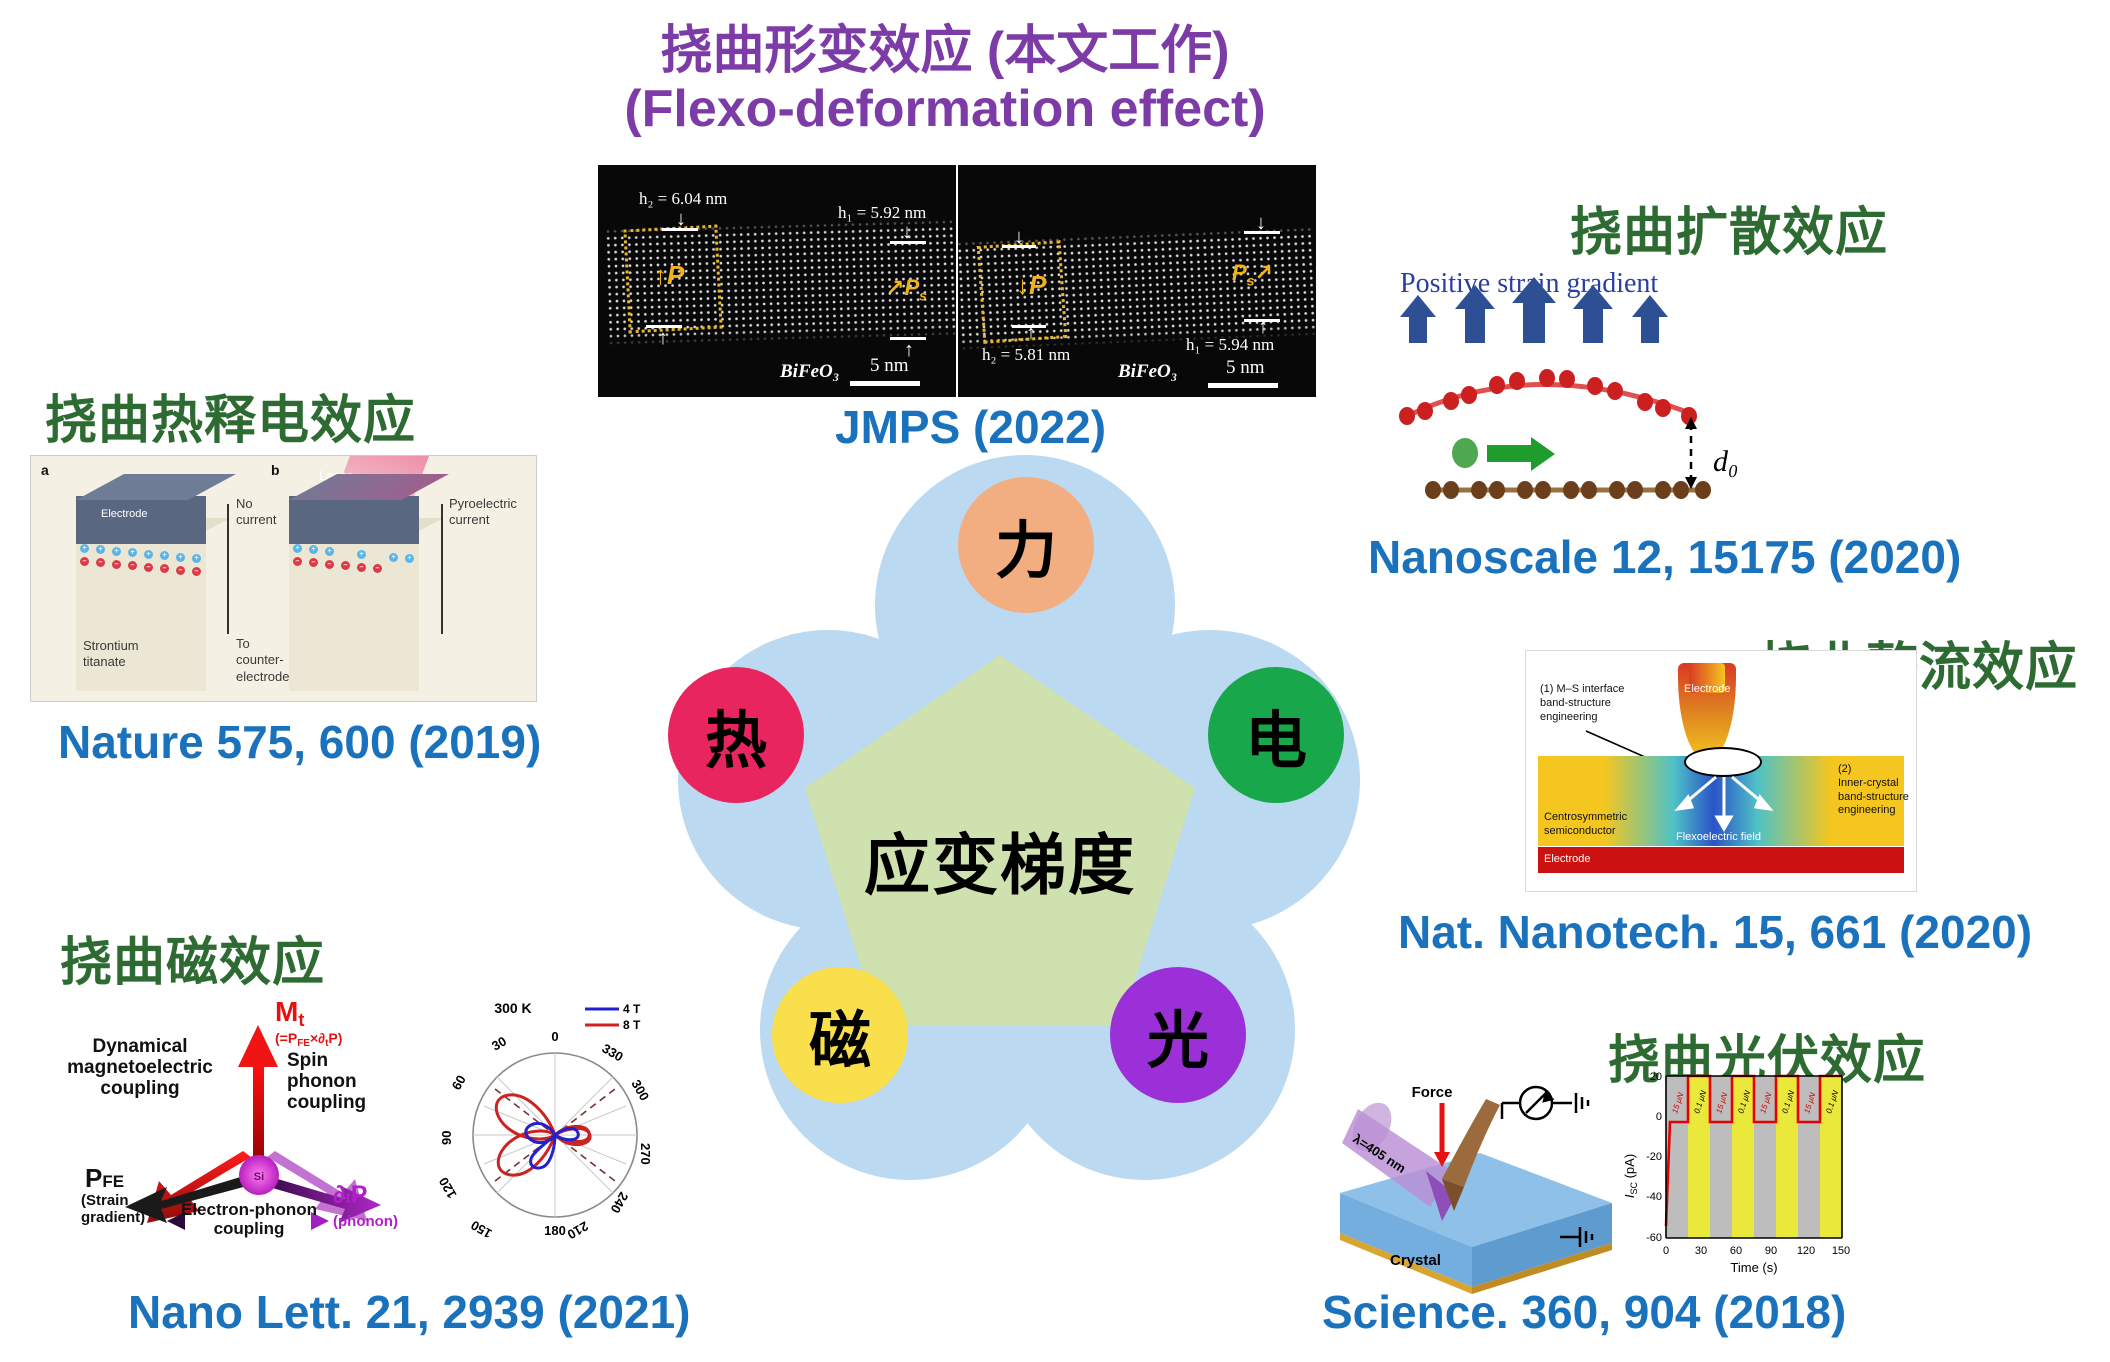 The width and height of the screenshot is (2110, 1362). I want to click on mag-mt-arrow, so click(258, 1099).